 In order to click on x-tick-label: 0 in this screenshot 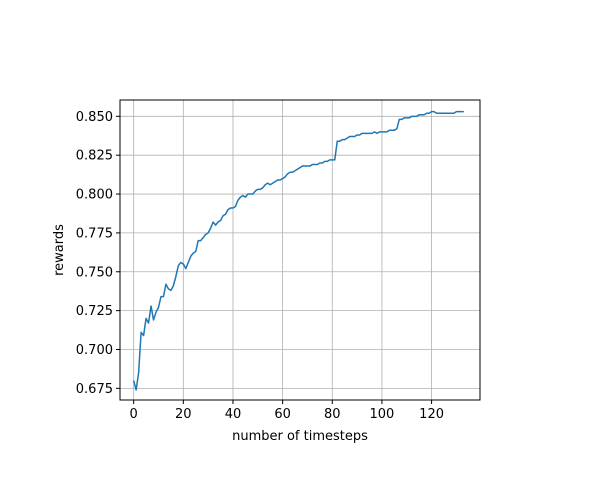, I will do `click(134, 414)`.